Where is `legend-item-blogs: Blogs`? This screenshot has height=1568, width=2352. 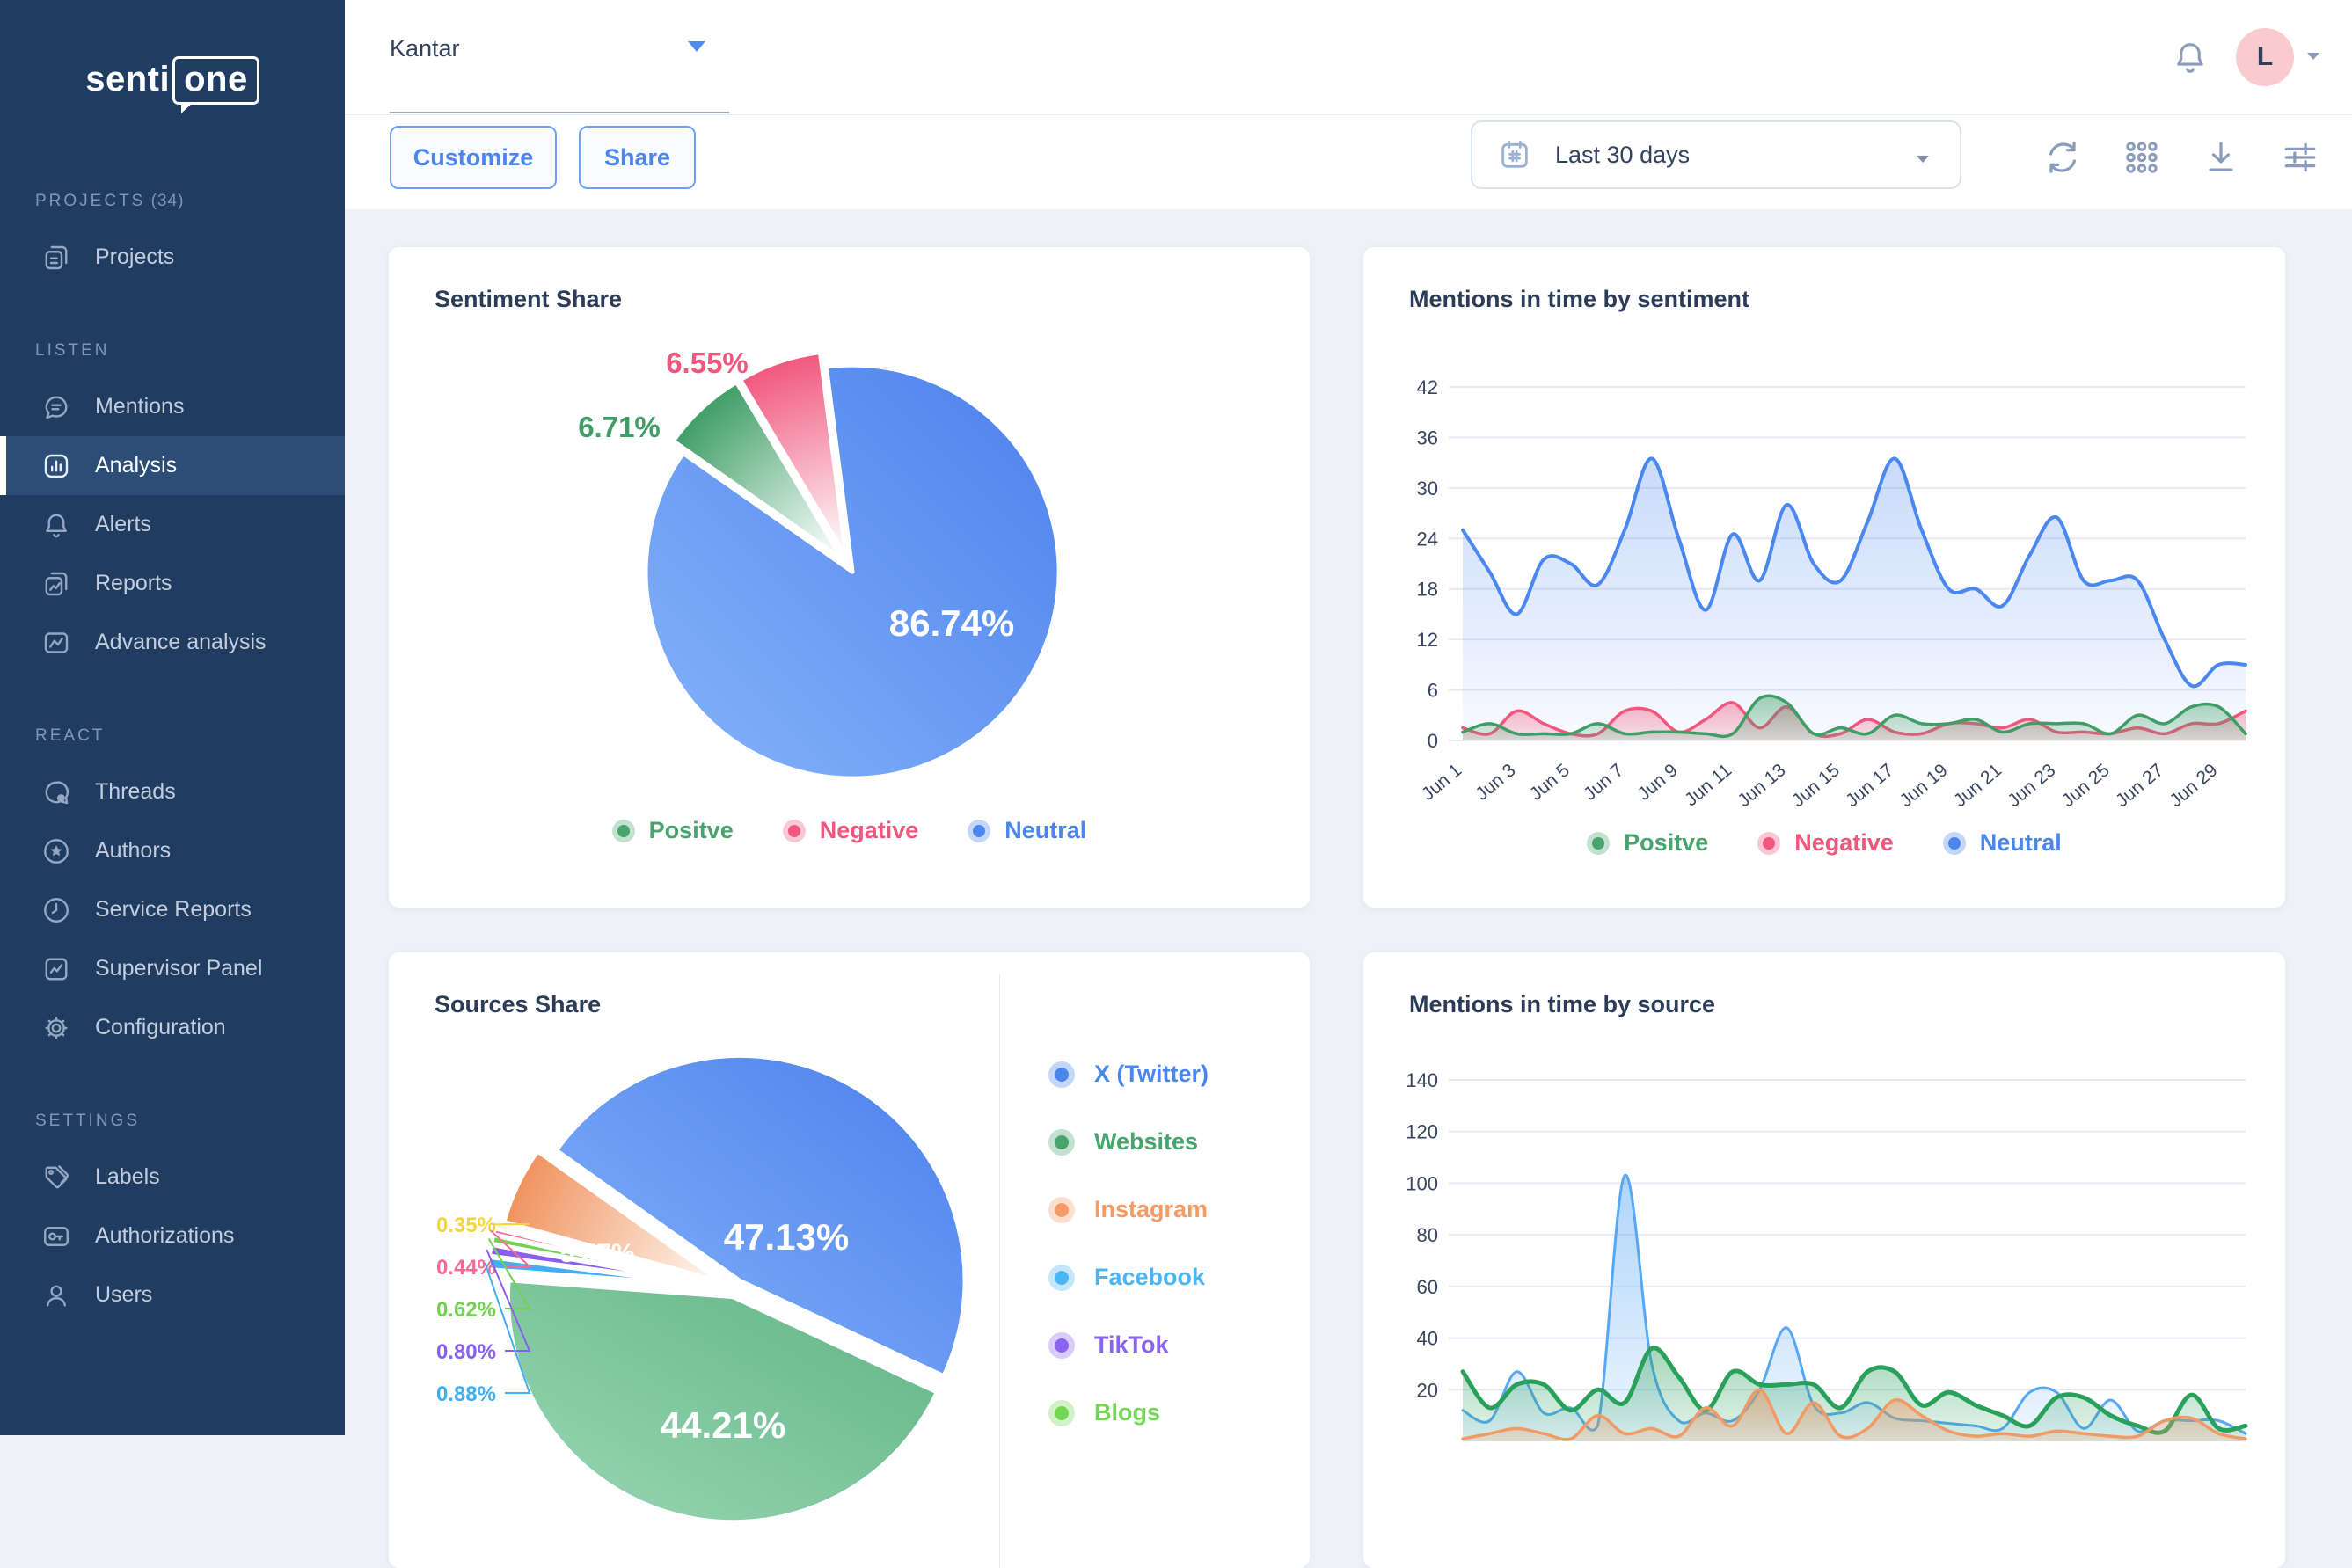
legend-item-blogs: Blogs is located at coordinates (1128, 1413).